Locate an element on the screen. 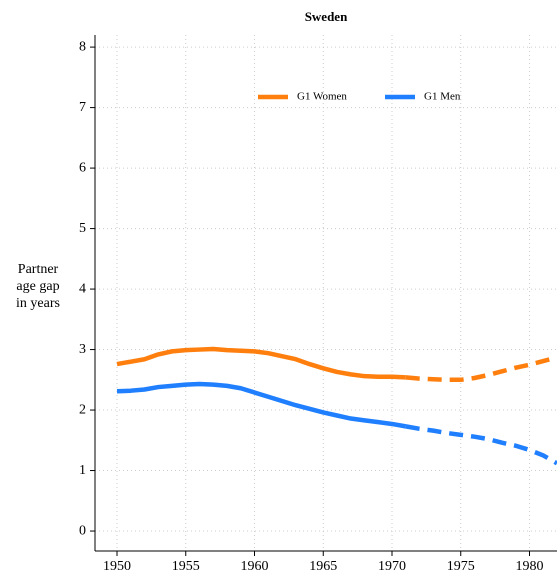  y-tick-label: 2 is located at coordinates (82, 409).